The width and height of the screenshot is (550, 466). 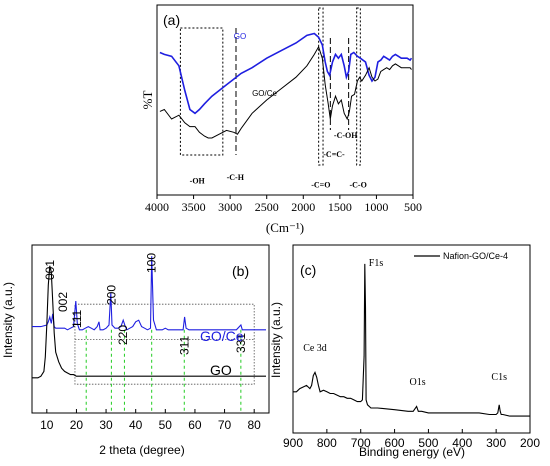 I want to click on panel-a-annotation: -C-O, so click(x=357, y=184).